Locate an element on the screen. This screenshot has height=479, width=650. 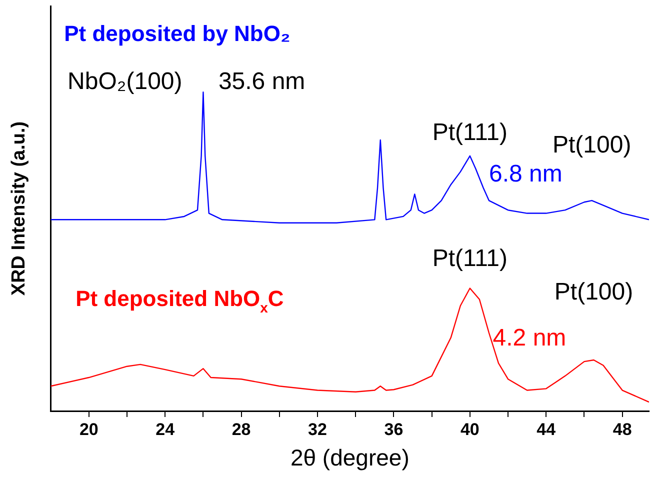
x-tick-label: 48 is located at coordinates (622, 429).